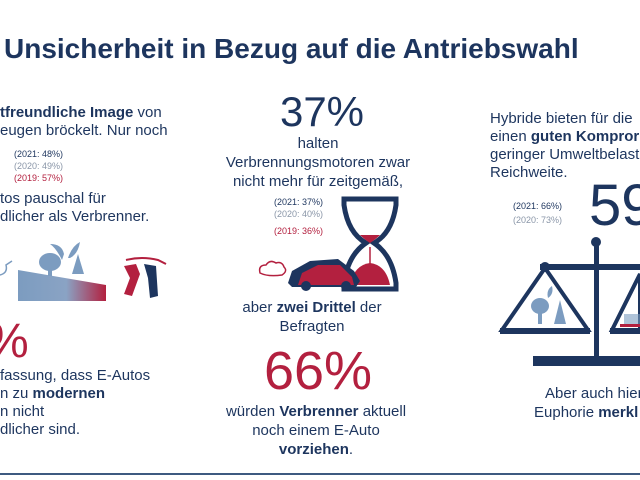  What do you see at coordinates (145, 277) in the screenshot?
I see `fuel-nozzles-icon` at bounding box center [145, 277].